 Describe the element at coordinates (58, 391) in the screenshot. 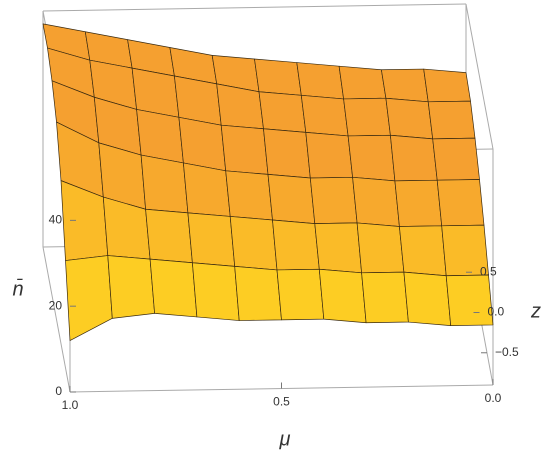

I see `z-tick-label: 0` at that location.